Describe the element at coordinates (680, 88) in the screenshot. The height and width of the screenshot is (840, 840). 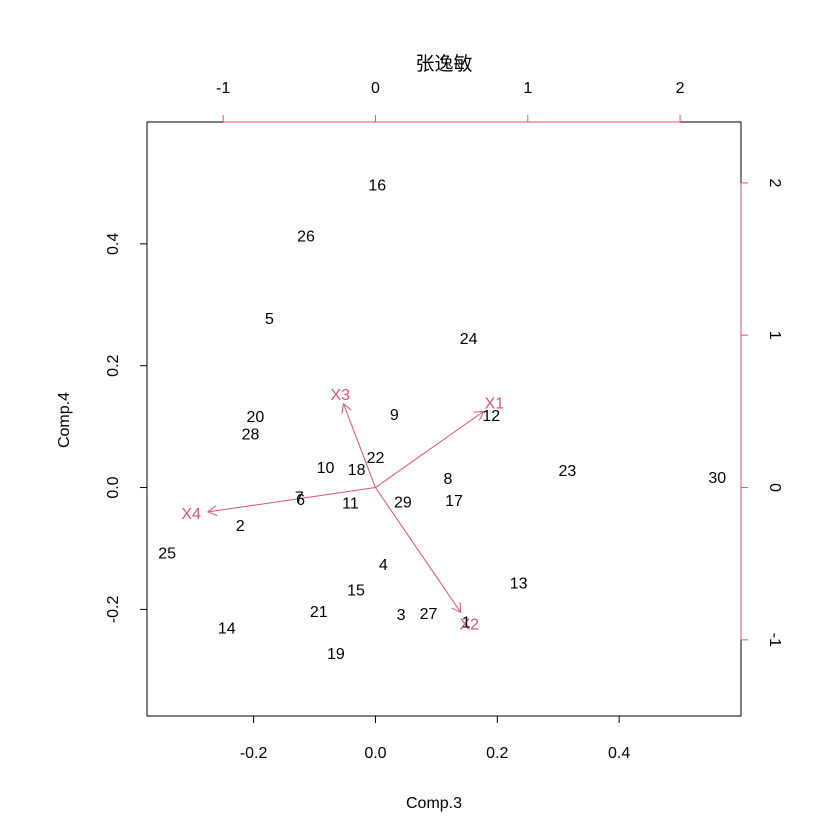
I see `top-tick-label: 2` at that location.